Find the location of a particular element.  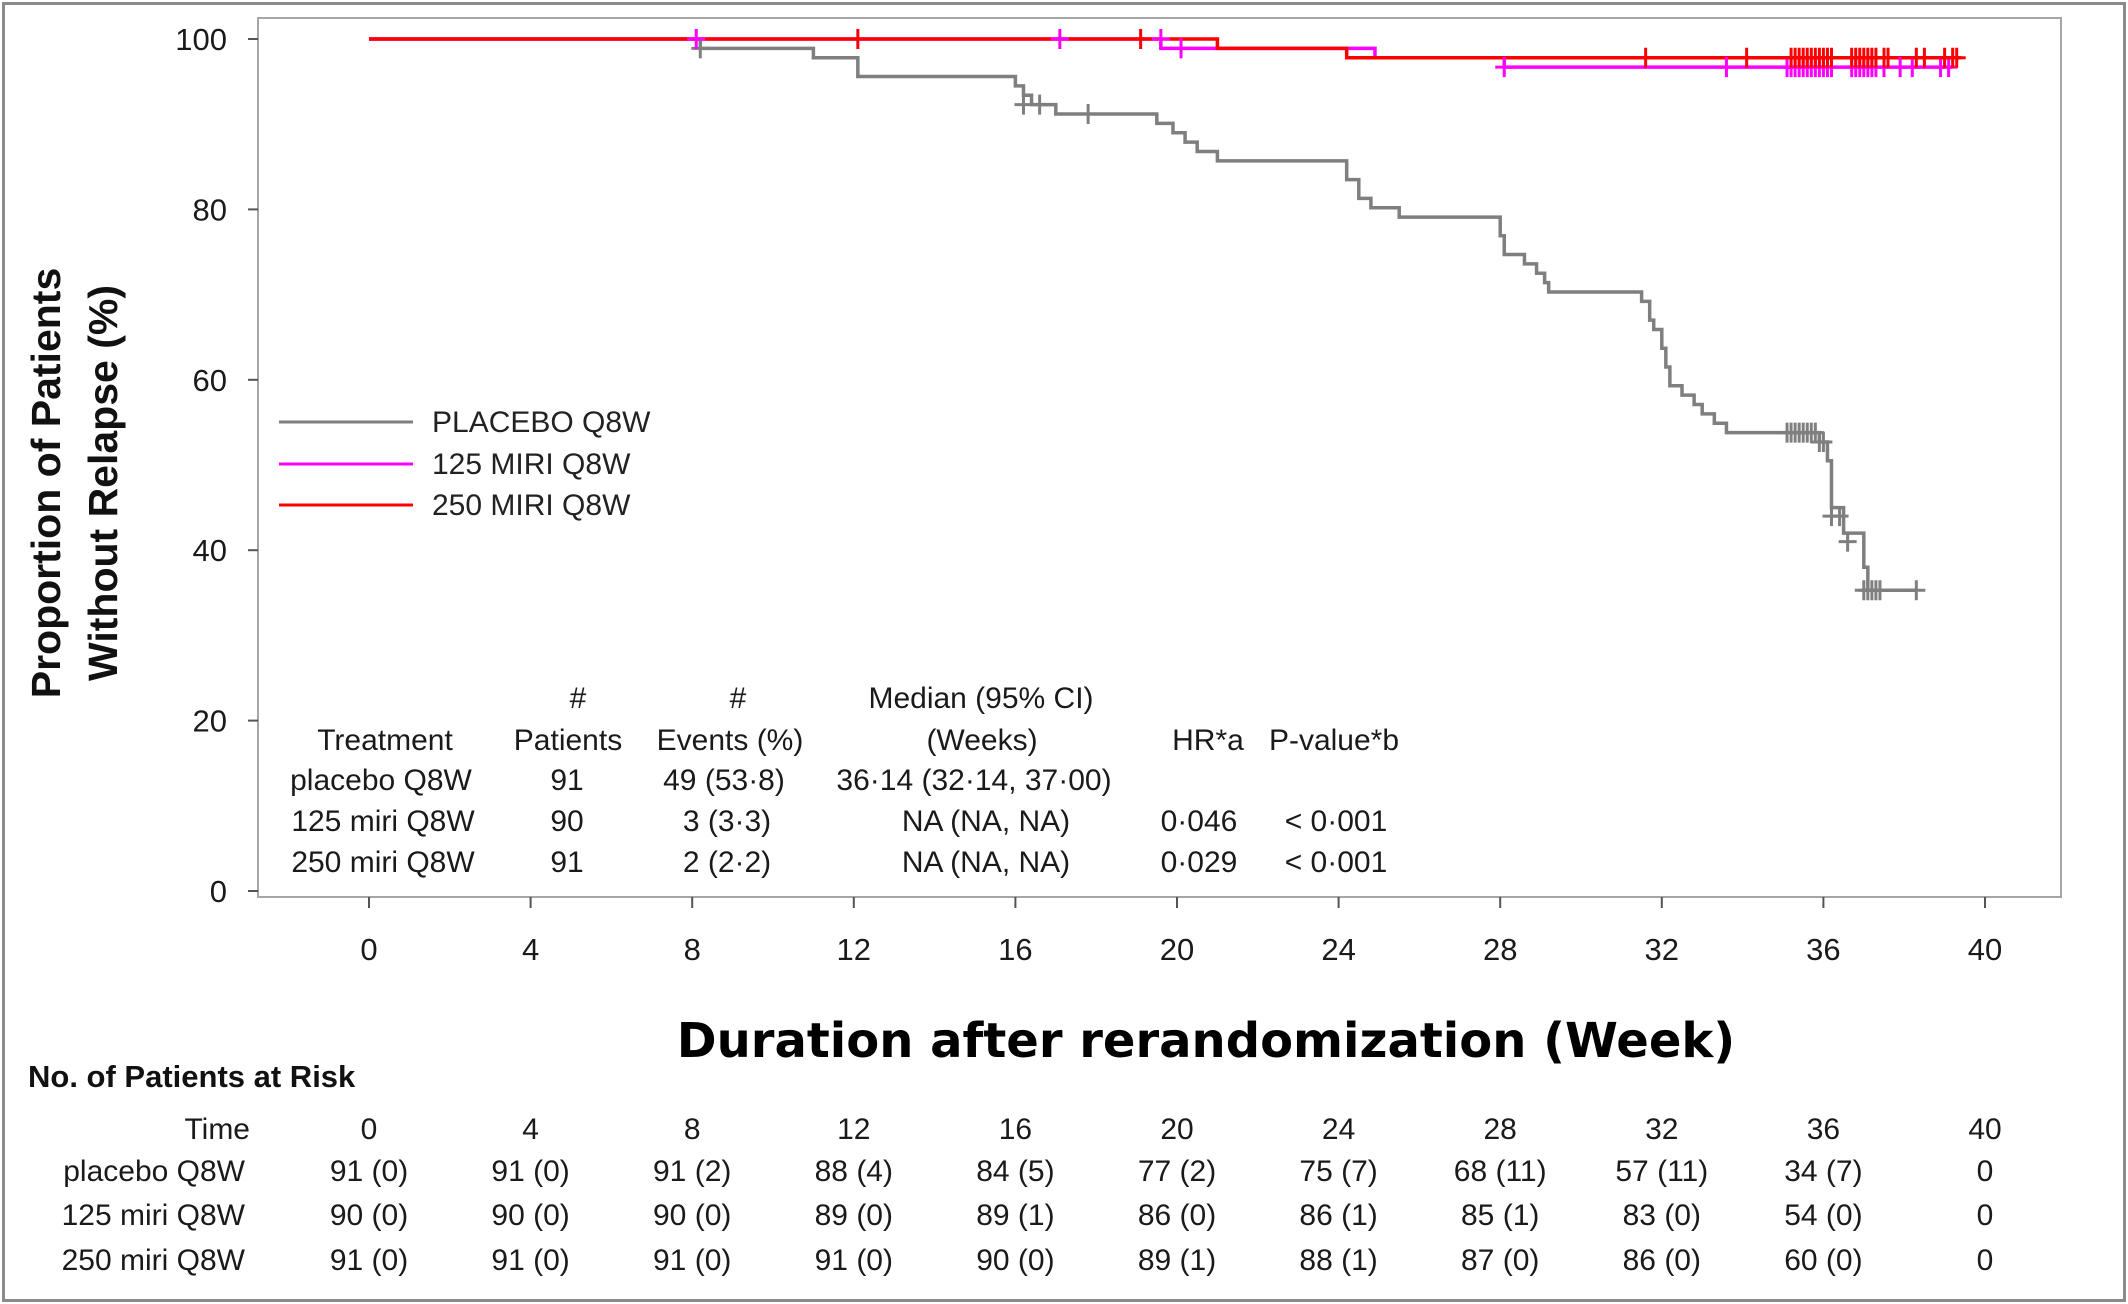

risk-time-24: 24 is located at coordinates (1338, 1129).